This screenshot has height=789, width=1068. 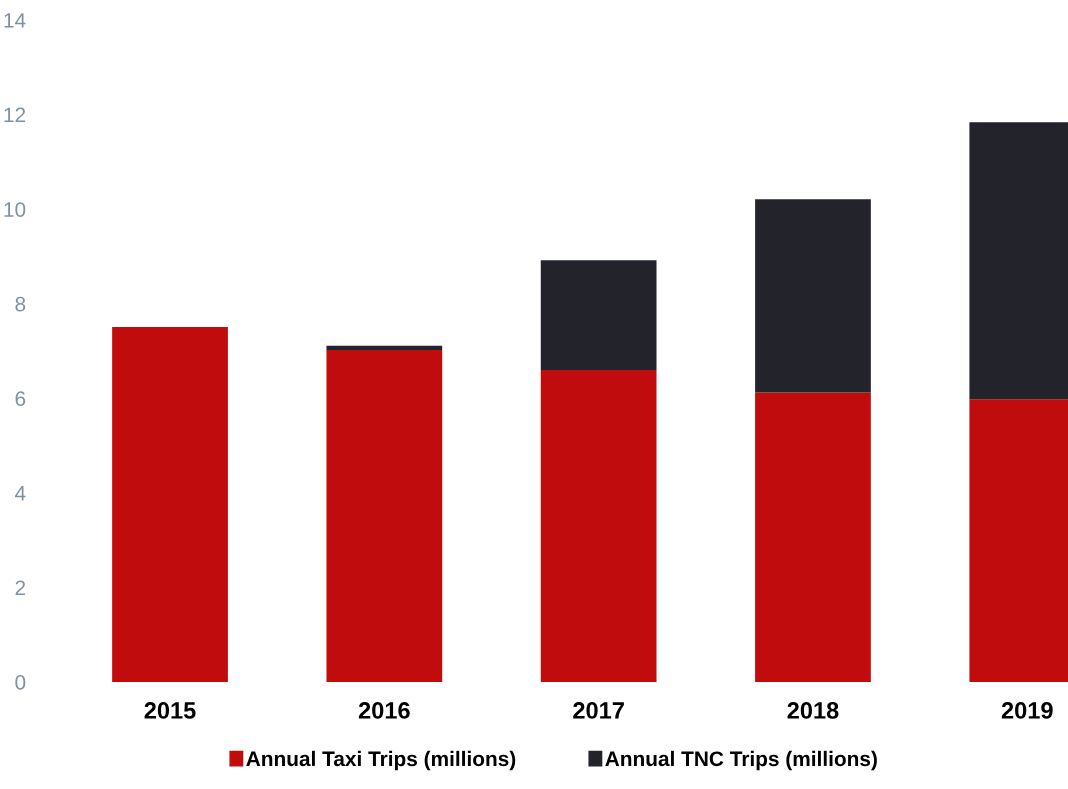 What do you see at coordinates (20, 493) in the screenshot?
I see `y-tick-label: 4` at bounding box center [20, 493].